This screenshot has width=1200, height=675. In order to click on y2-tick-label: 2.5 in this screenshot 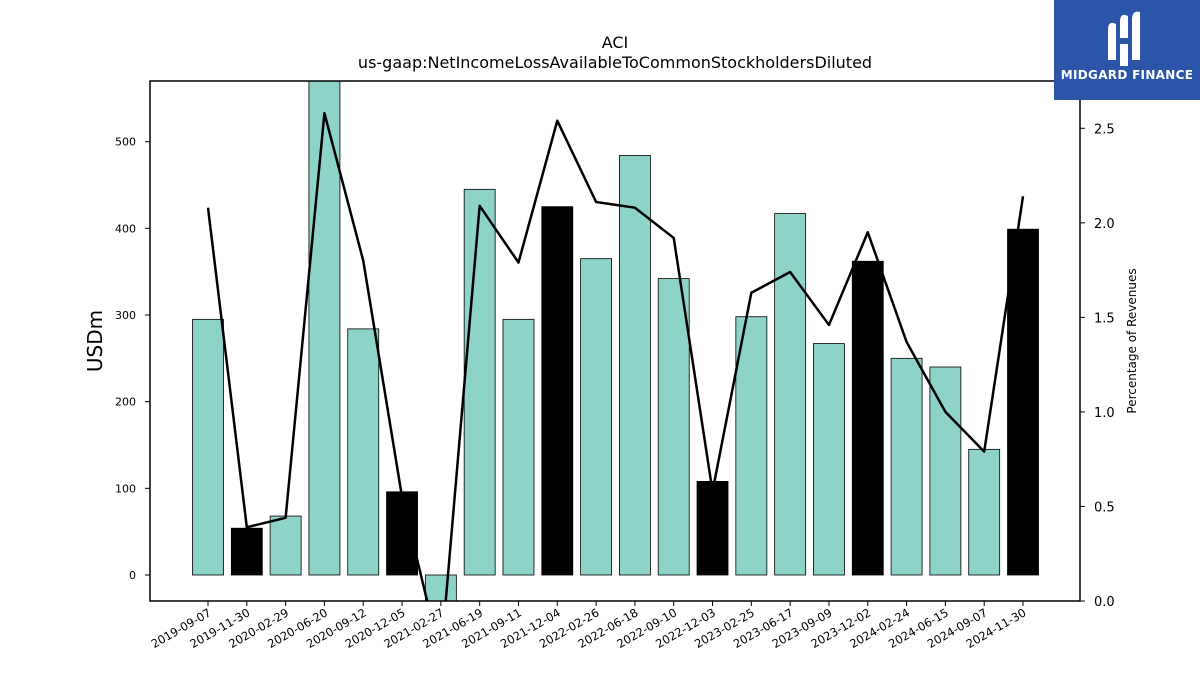, I will do `click(1104, 129)`.